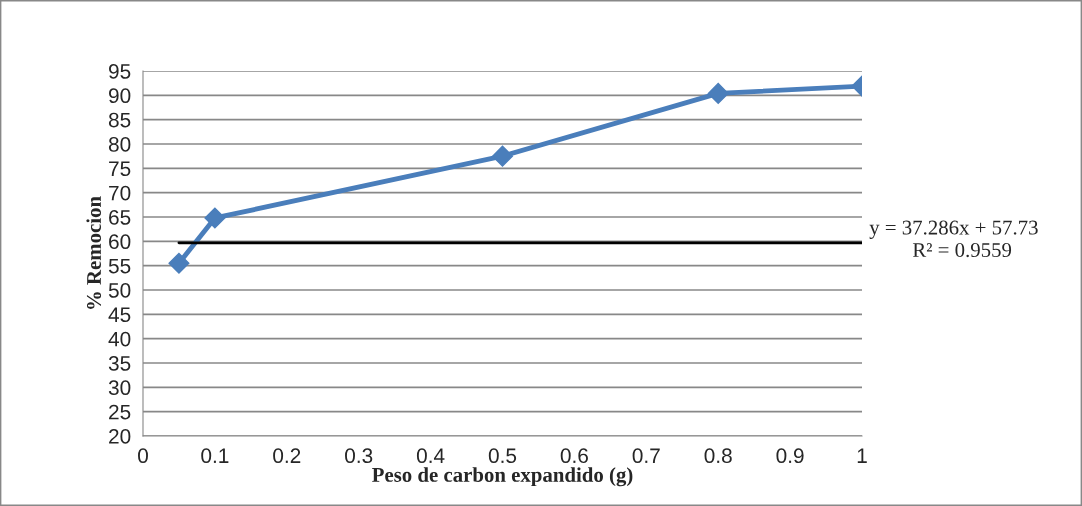 The image size is (1082, 506). What do you see at coordinates (120, 436) in the screenshot?
I see `y-tick-label: 20` at bounding box center [120, 436].